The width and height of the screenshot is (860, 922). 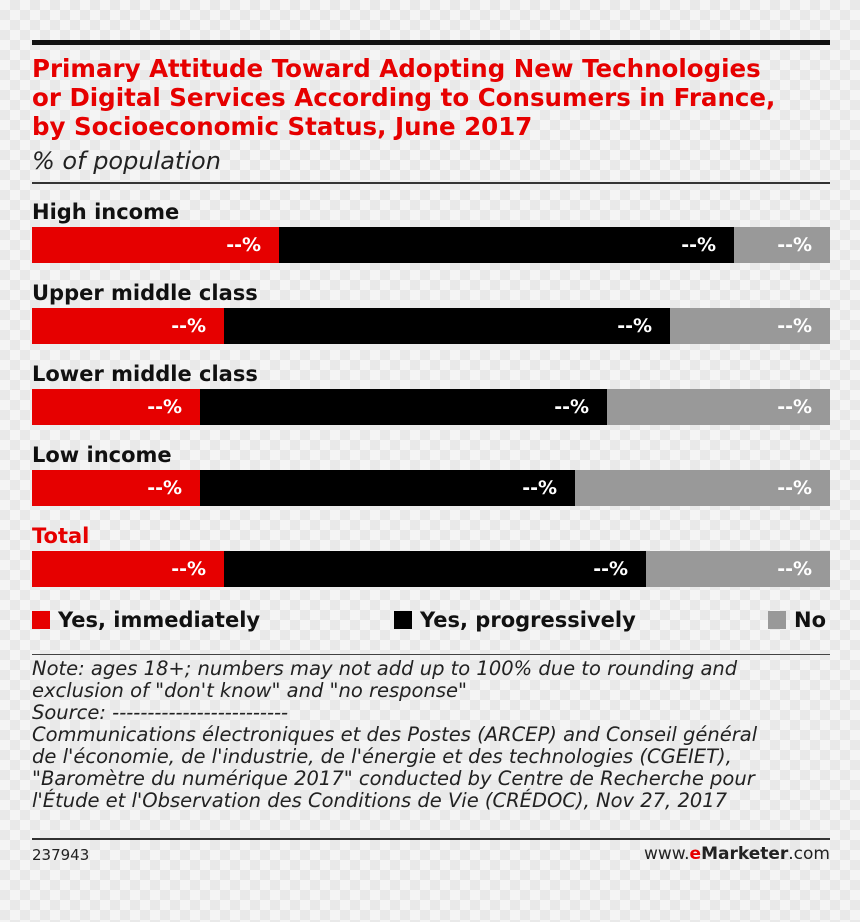 I want to click on legend-item: Yes, progressively, so click(x=515, y=620).